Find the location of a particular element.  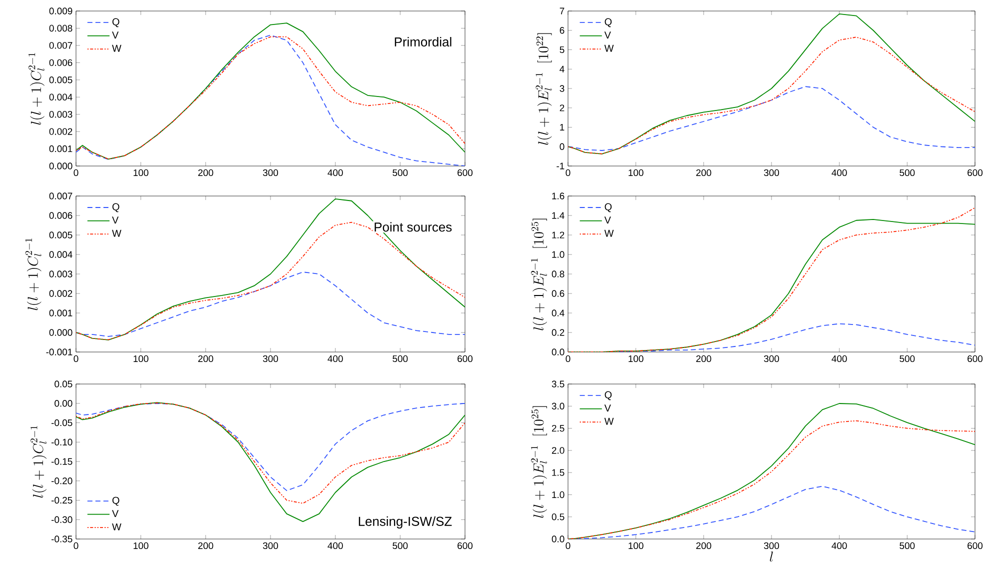

y-axis-title: $l(l+1)E_l^{2-1}\ \ [10^{22}]$ is located at coordinates (544, 89).